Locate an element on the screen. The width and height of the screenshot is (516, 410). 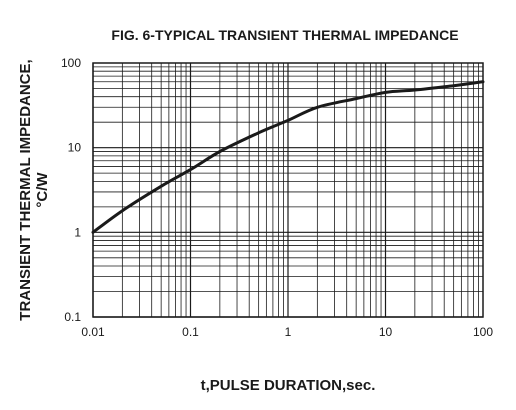
y-axis-label: TRANSIENT THERMAL IMPEDANCE, is located at coordinates (25, 189).